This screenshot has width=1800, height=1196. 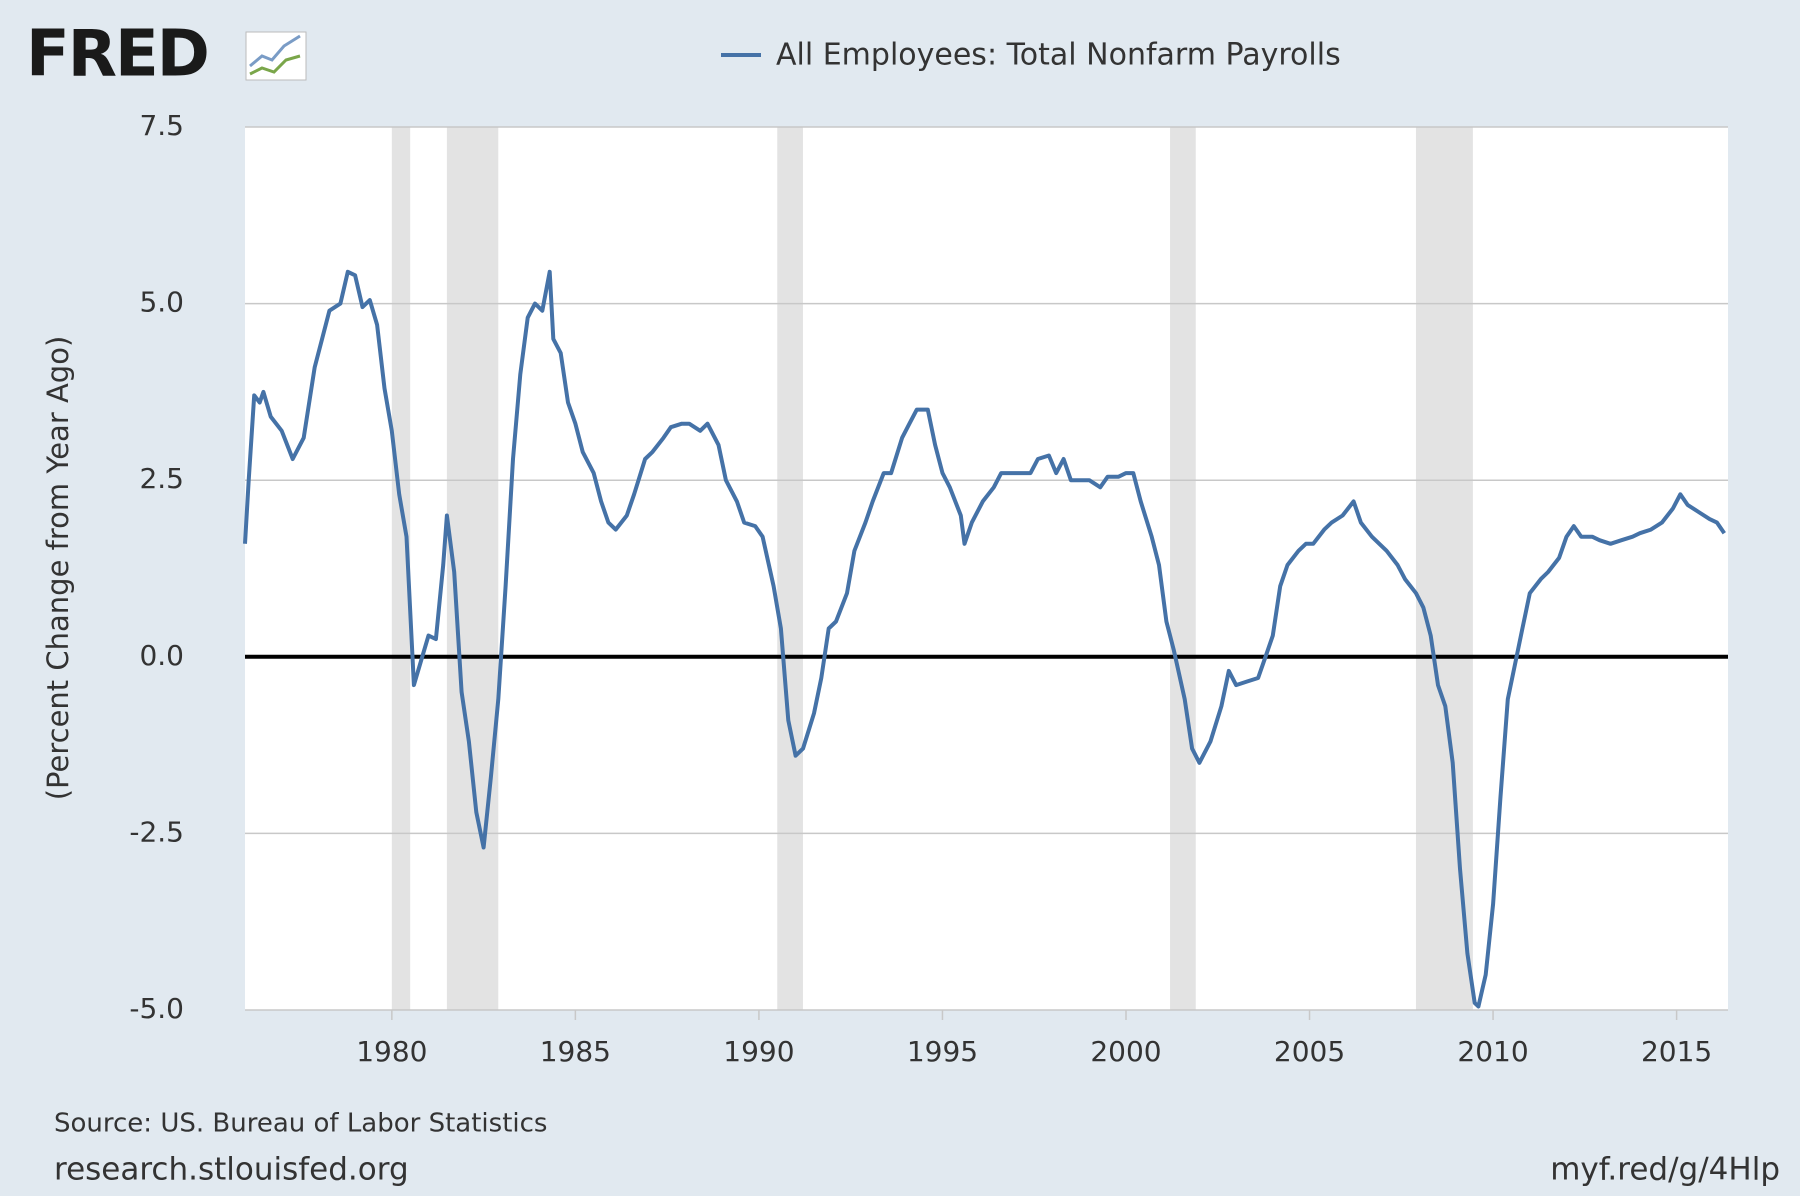 What do you see at coordinates (58, 568) in the screenshot?
I see `y-axis-label: (Percent Change from Year Ago)` at bounding box center [58, 568].